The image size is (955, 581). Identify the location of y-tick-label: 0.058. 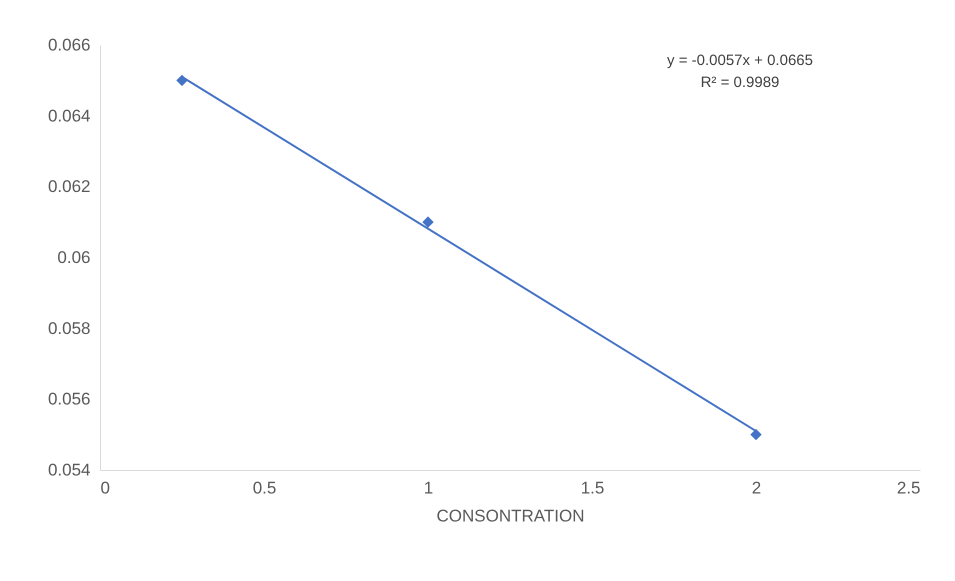
(69, 328).